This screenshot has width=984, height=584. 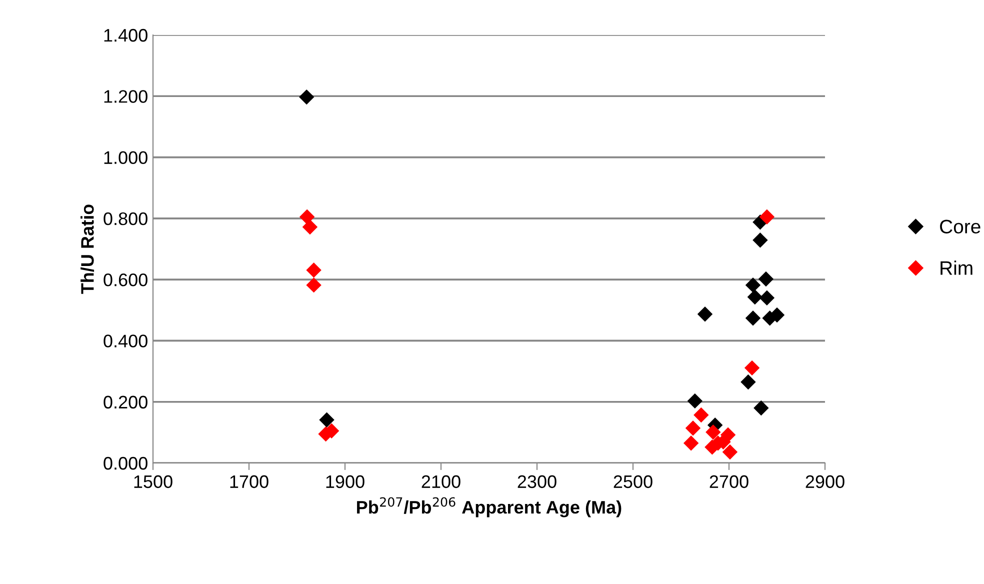 What do you see at coordinates (126, 463) in the screenshot?
I see `y-tick-label: 0.000` at bounding box center [126, 463].